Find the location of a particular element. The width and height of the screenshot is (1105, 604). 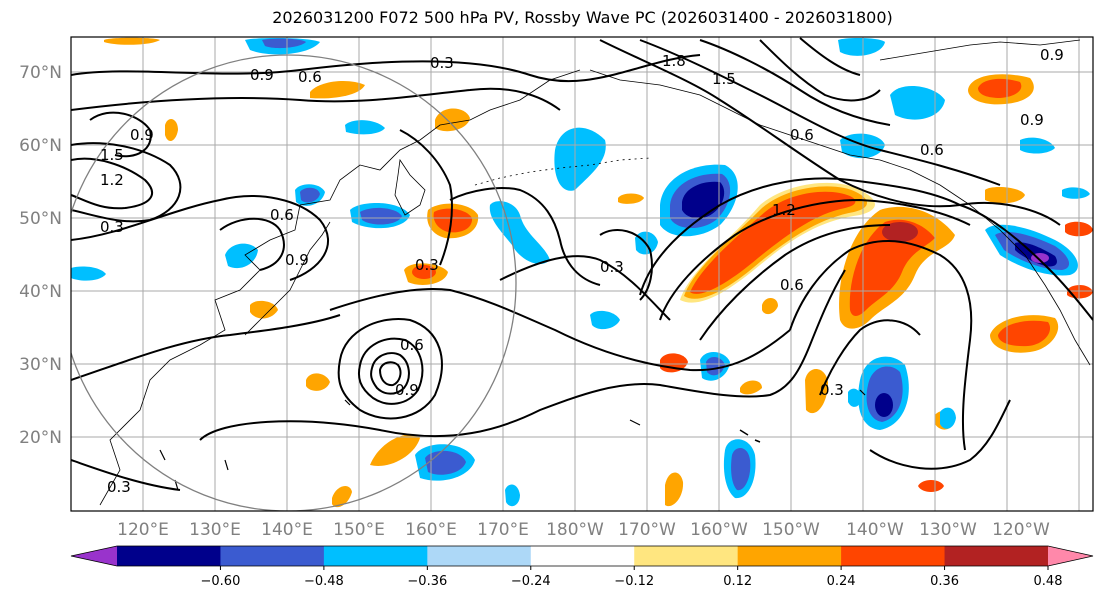

fill-negative-arctic is located at coordinates (861, 46).